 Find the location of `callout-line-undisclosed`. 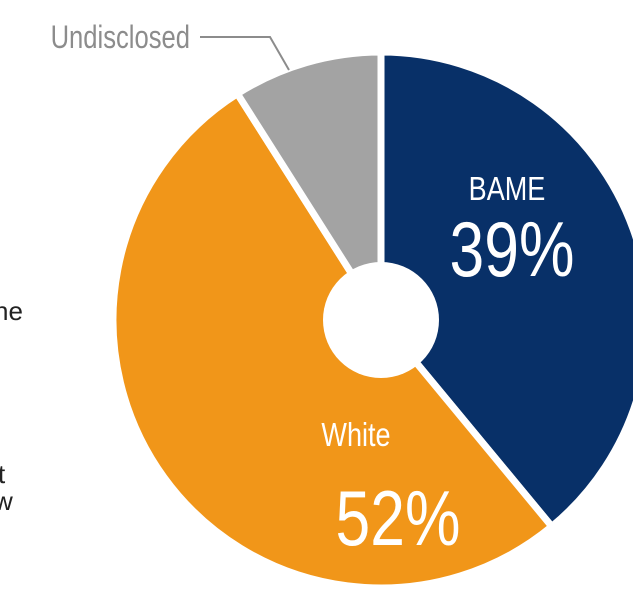

callout-line-undisclosed is located at coordinates (245, 53).